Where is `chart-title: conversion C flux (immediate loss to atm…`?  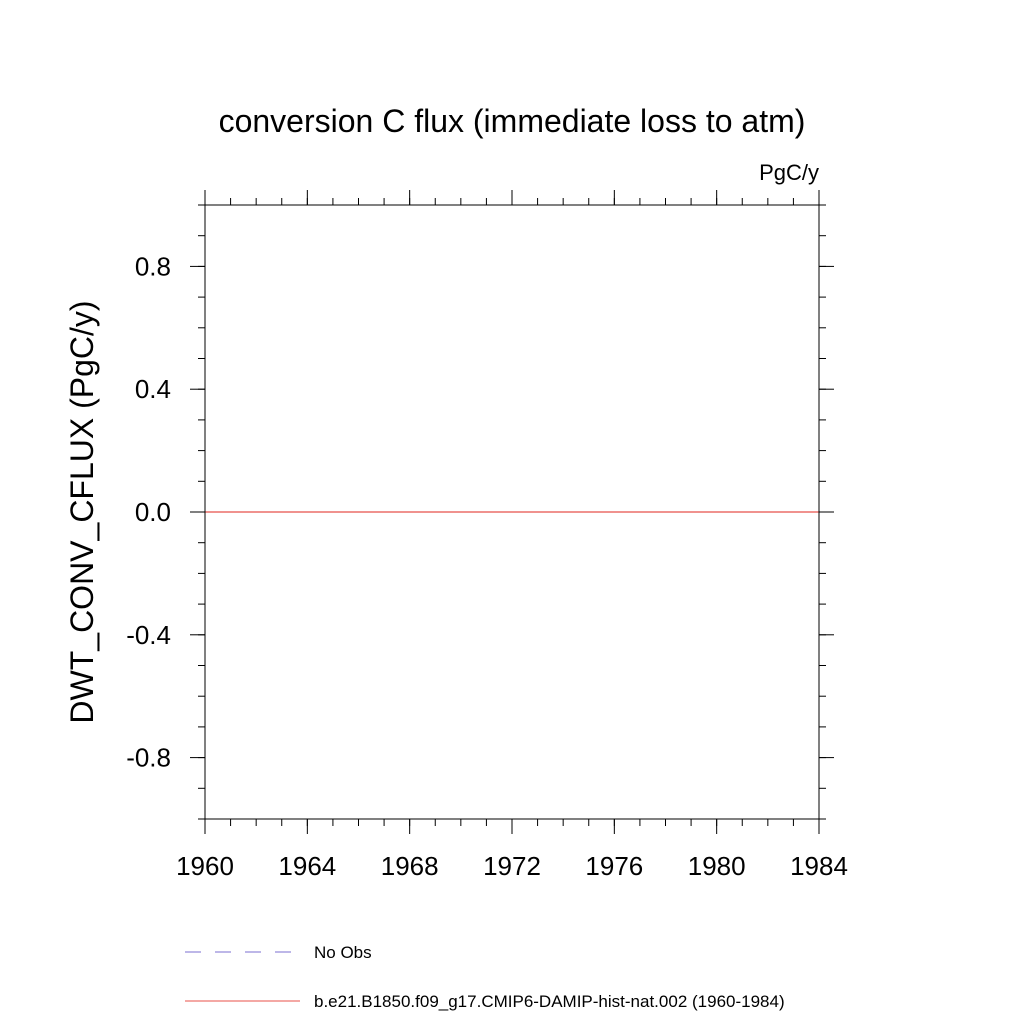
chart-title: conversion C flux (immediate loss to atm… is located at coordinates (512, 121).